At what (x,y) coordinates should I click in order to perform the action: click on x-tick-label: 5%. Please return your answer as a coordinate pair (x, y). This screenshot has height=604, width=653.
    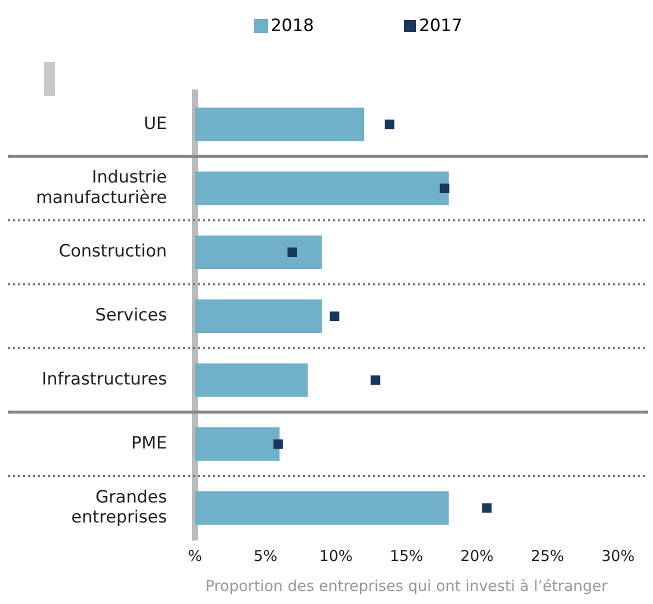
    Looking at the image, I should click on (266, 555).